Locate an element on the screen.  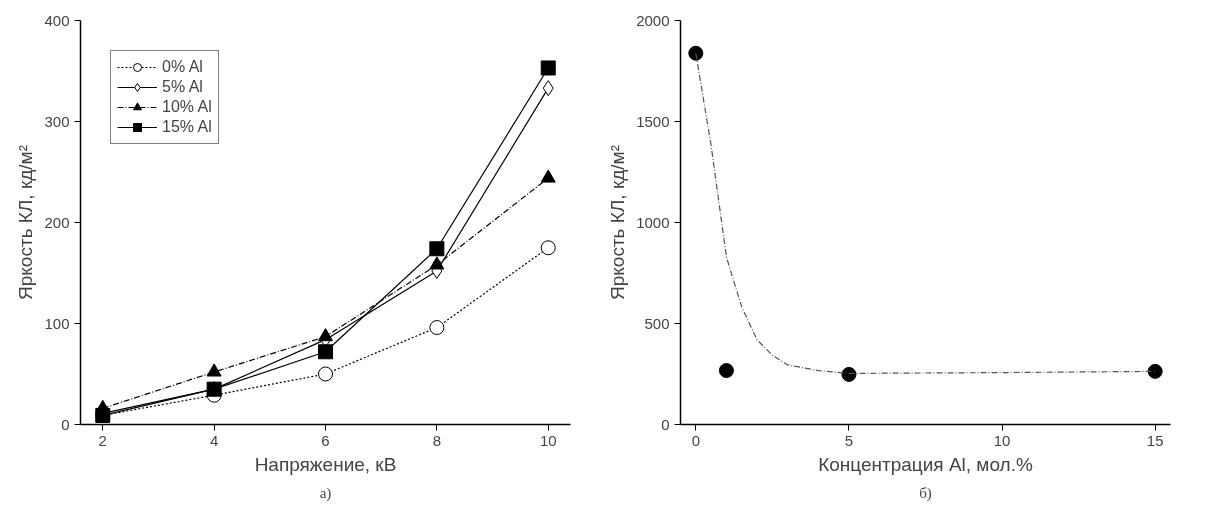
x-tick-label: 6 is located at coordinates (325, 440).